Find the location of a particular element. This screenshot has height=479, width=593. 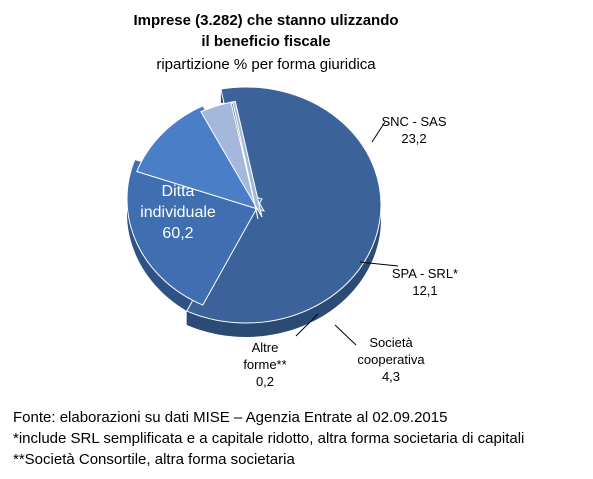

slice-value-2: 12,1 is located at coordinates (424, 290).